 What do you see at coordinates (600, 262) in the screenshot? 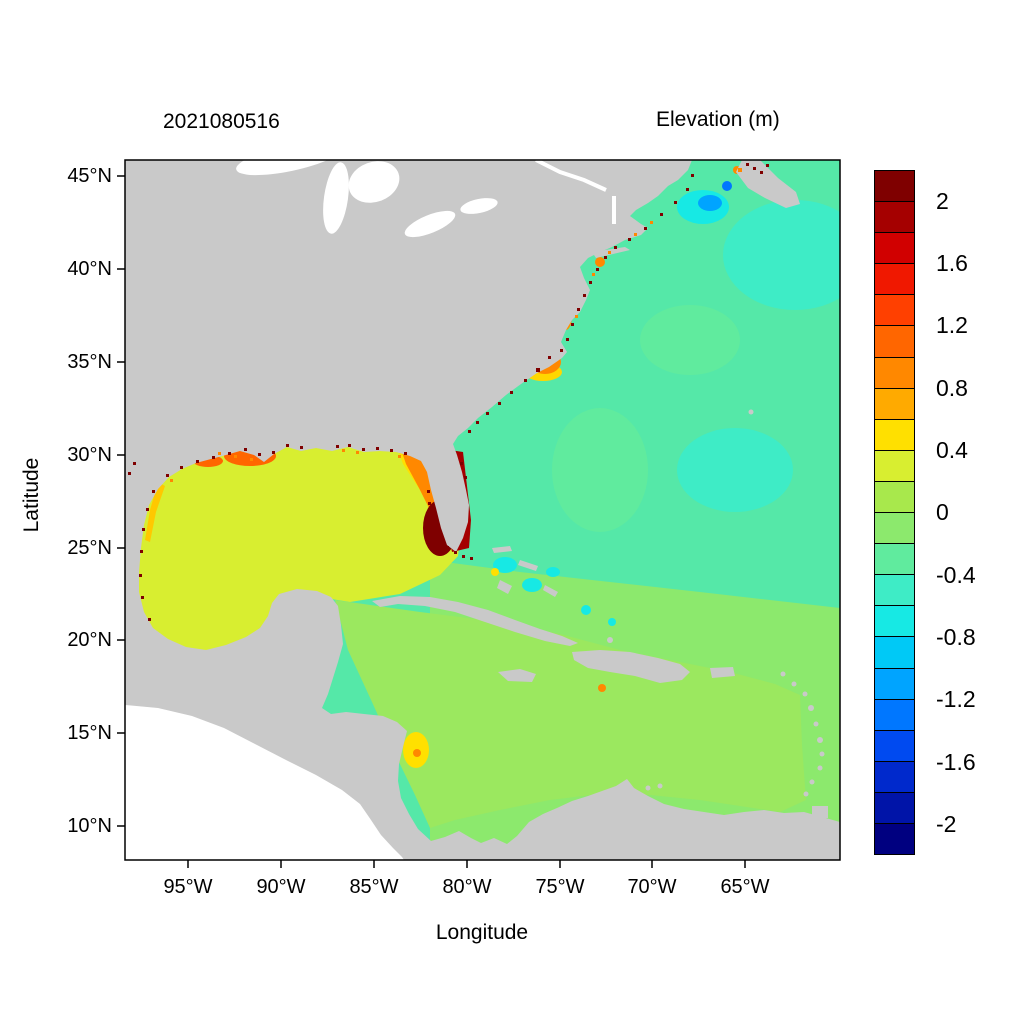
I see `nj-orange-dot` at bounding box center [600, 262].